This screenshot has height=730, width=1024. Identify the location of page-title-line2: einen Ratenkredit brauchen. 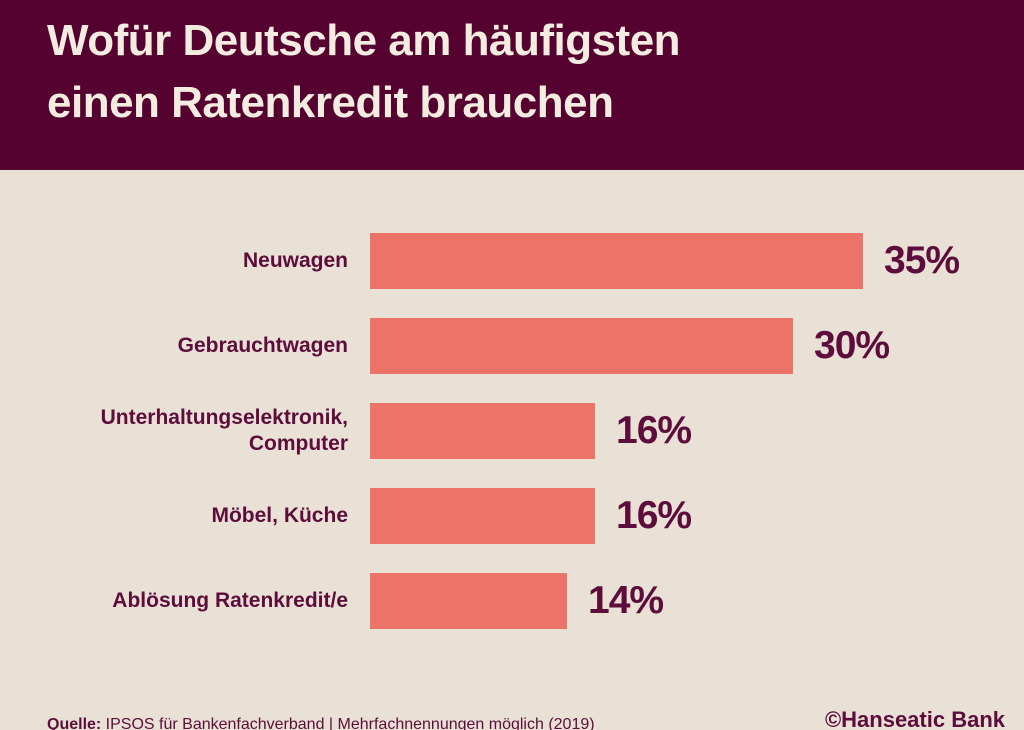
(330, 102).